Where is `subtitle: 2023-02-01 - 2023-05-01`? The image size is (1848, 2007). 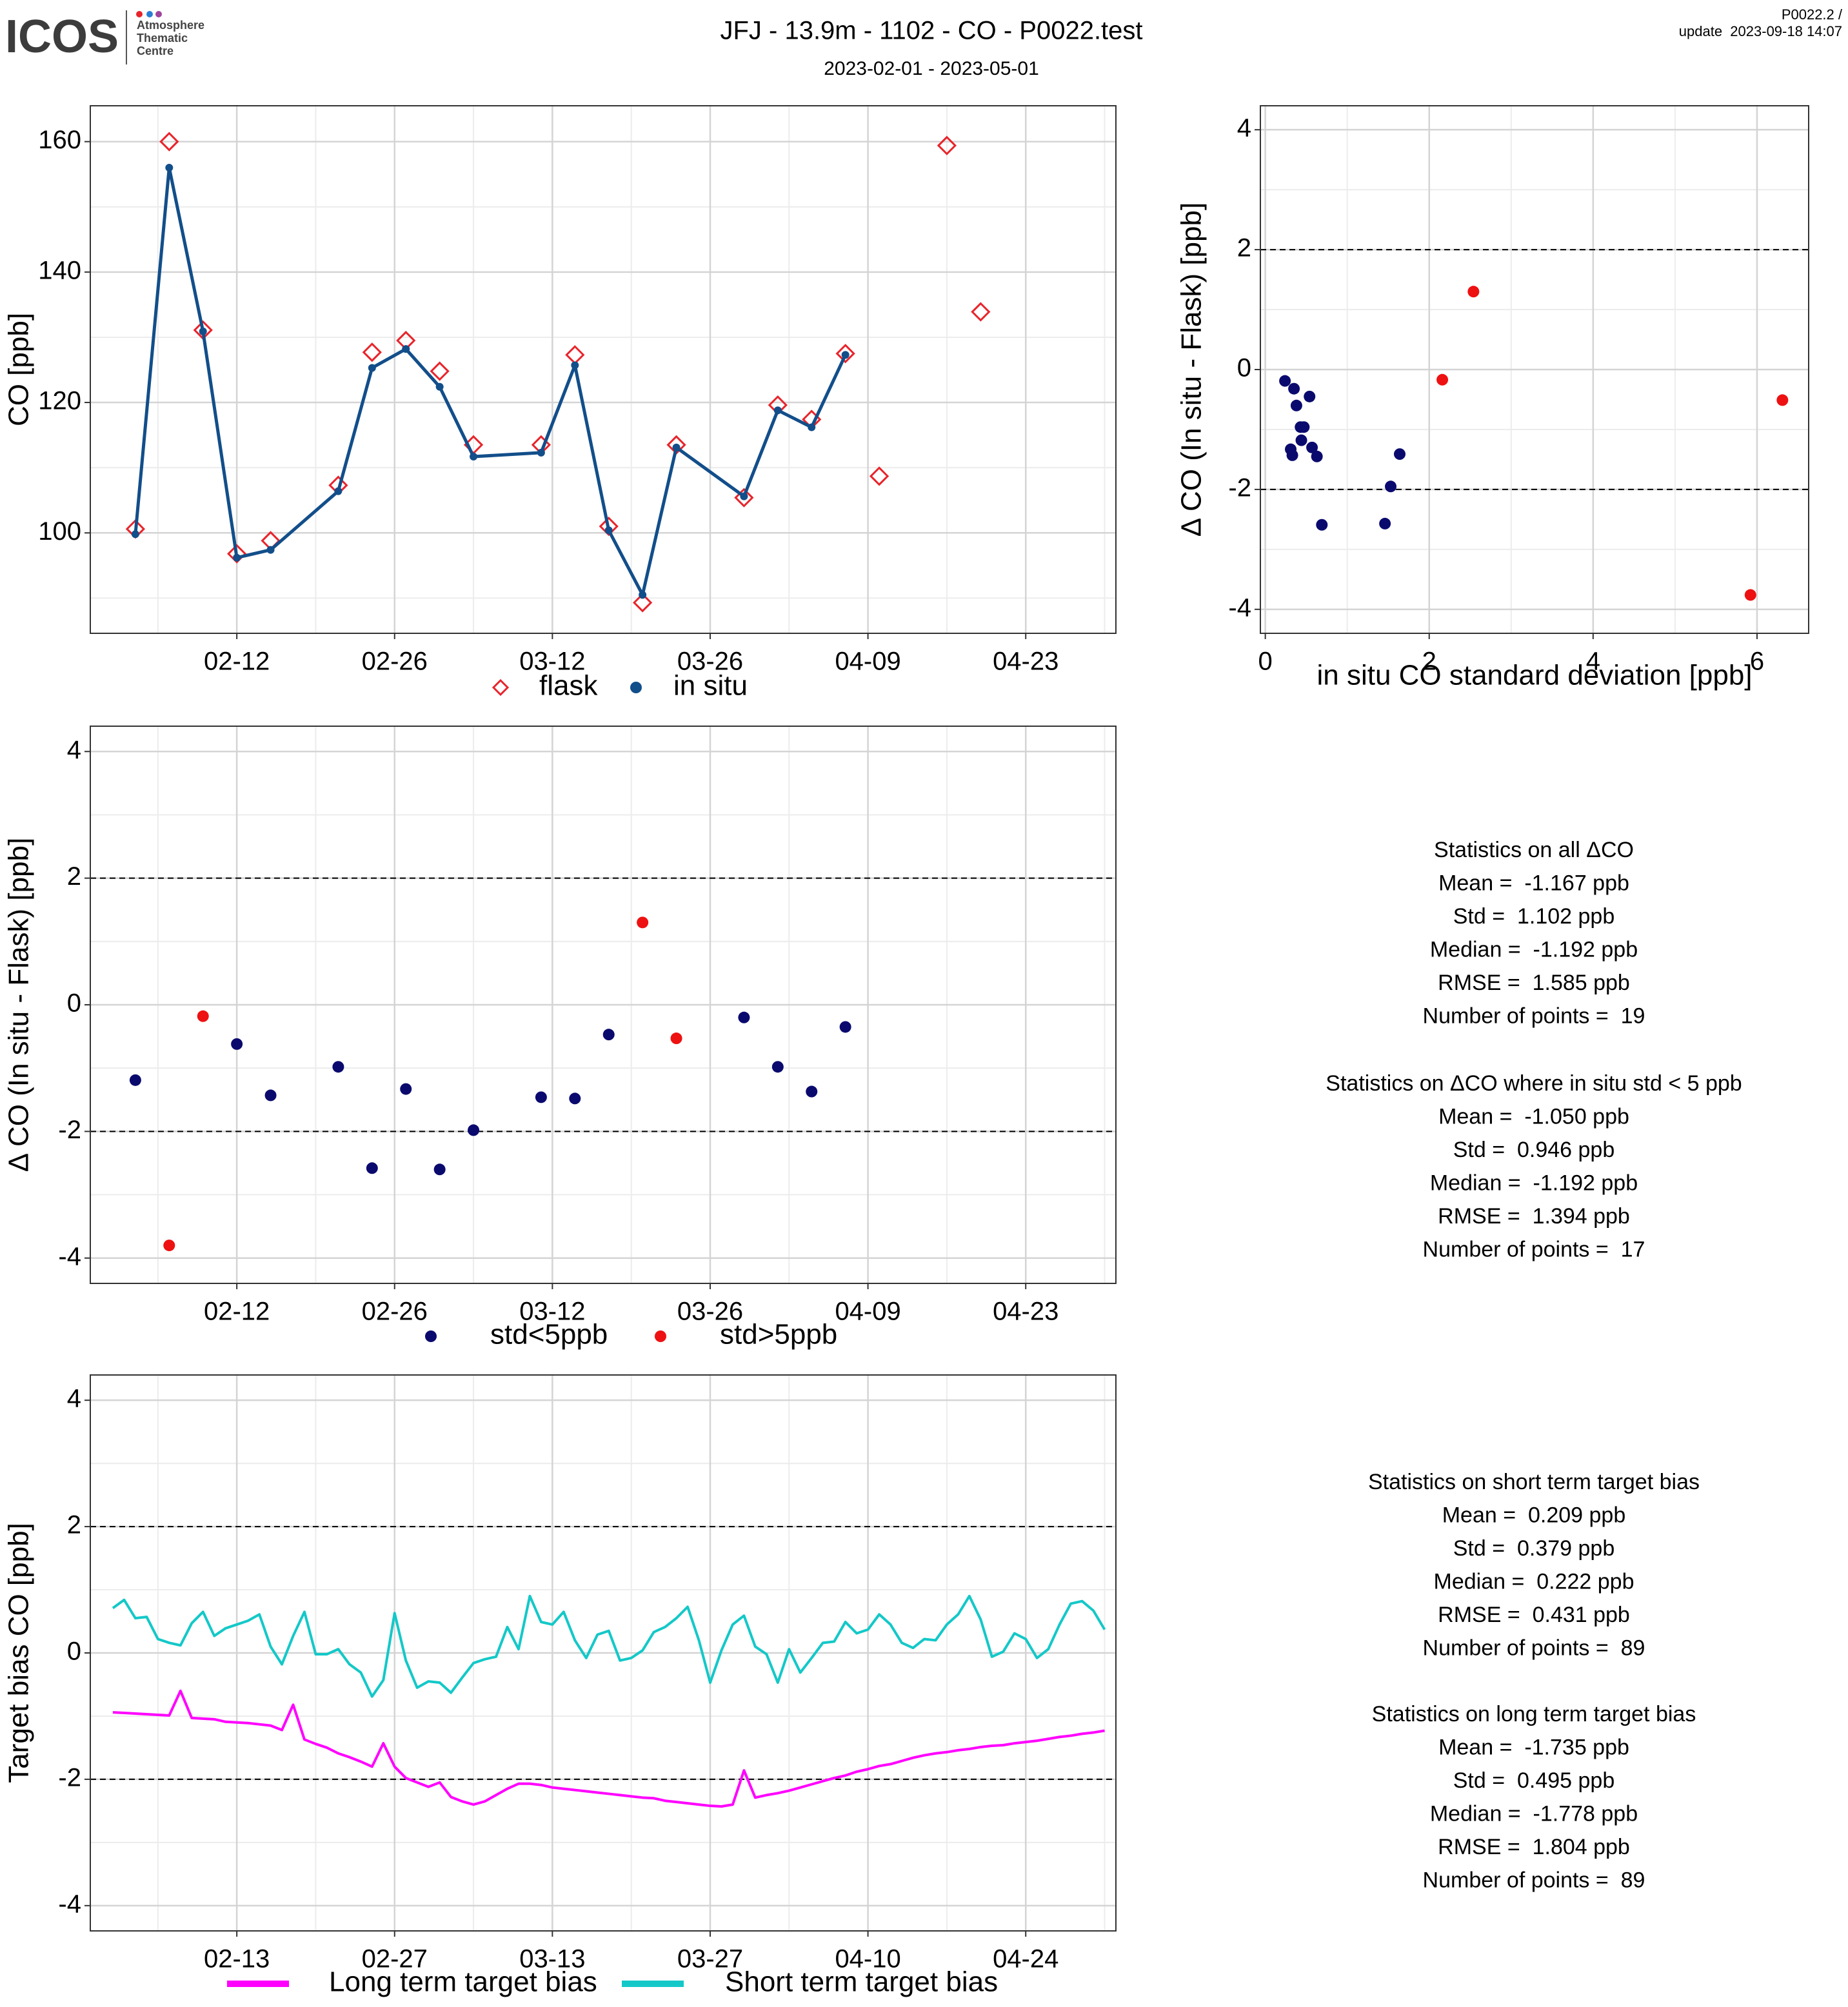
subtitle: 2023-02-01 - 2023-05-01 is located at coordinates (931, 68).